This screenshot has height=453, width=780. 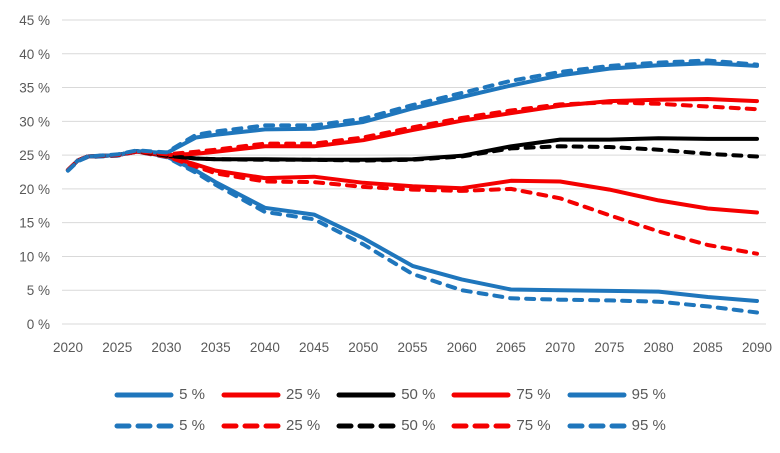 I want to click on legend-item-50-percentile-dashed: 50 %, so click(x=385, y=425).